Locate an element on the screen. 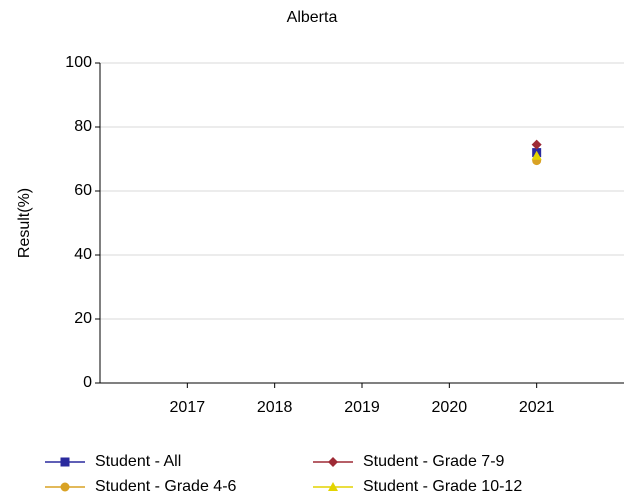 This screenshot has height=501, width=624. y-tick-label: 80 is located at coordinates (83, 126).